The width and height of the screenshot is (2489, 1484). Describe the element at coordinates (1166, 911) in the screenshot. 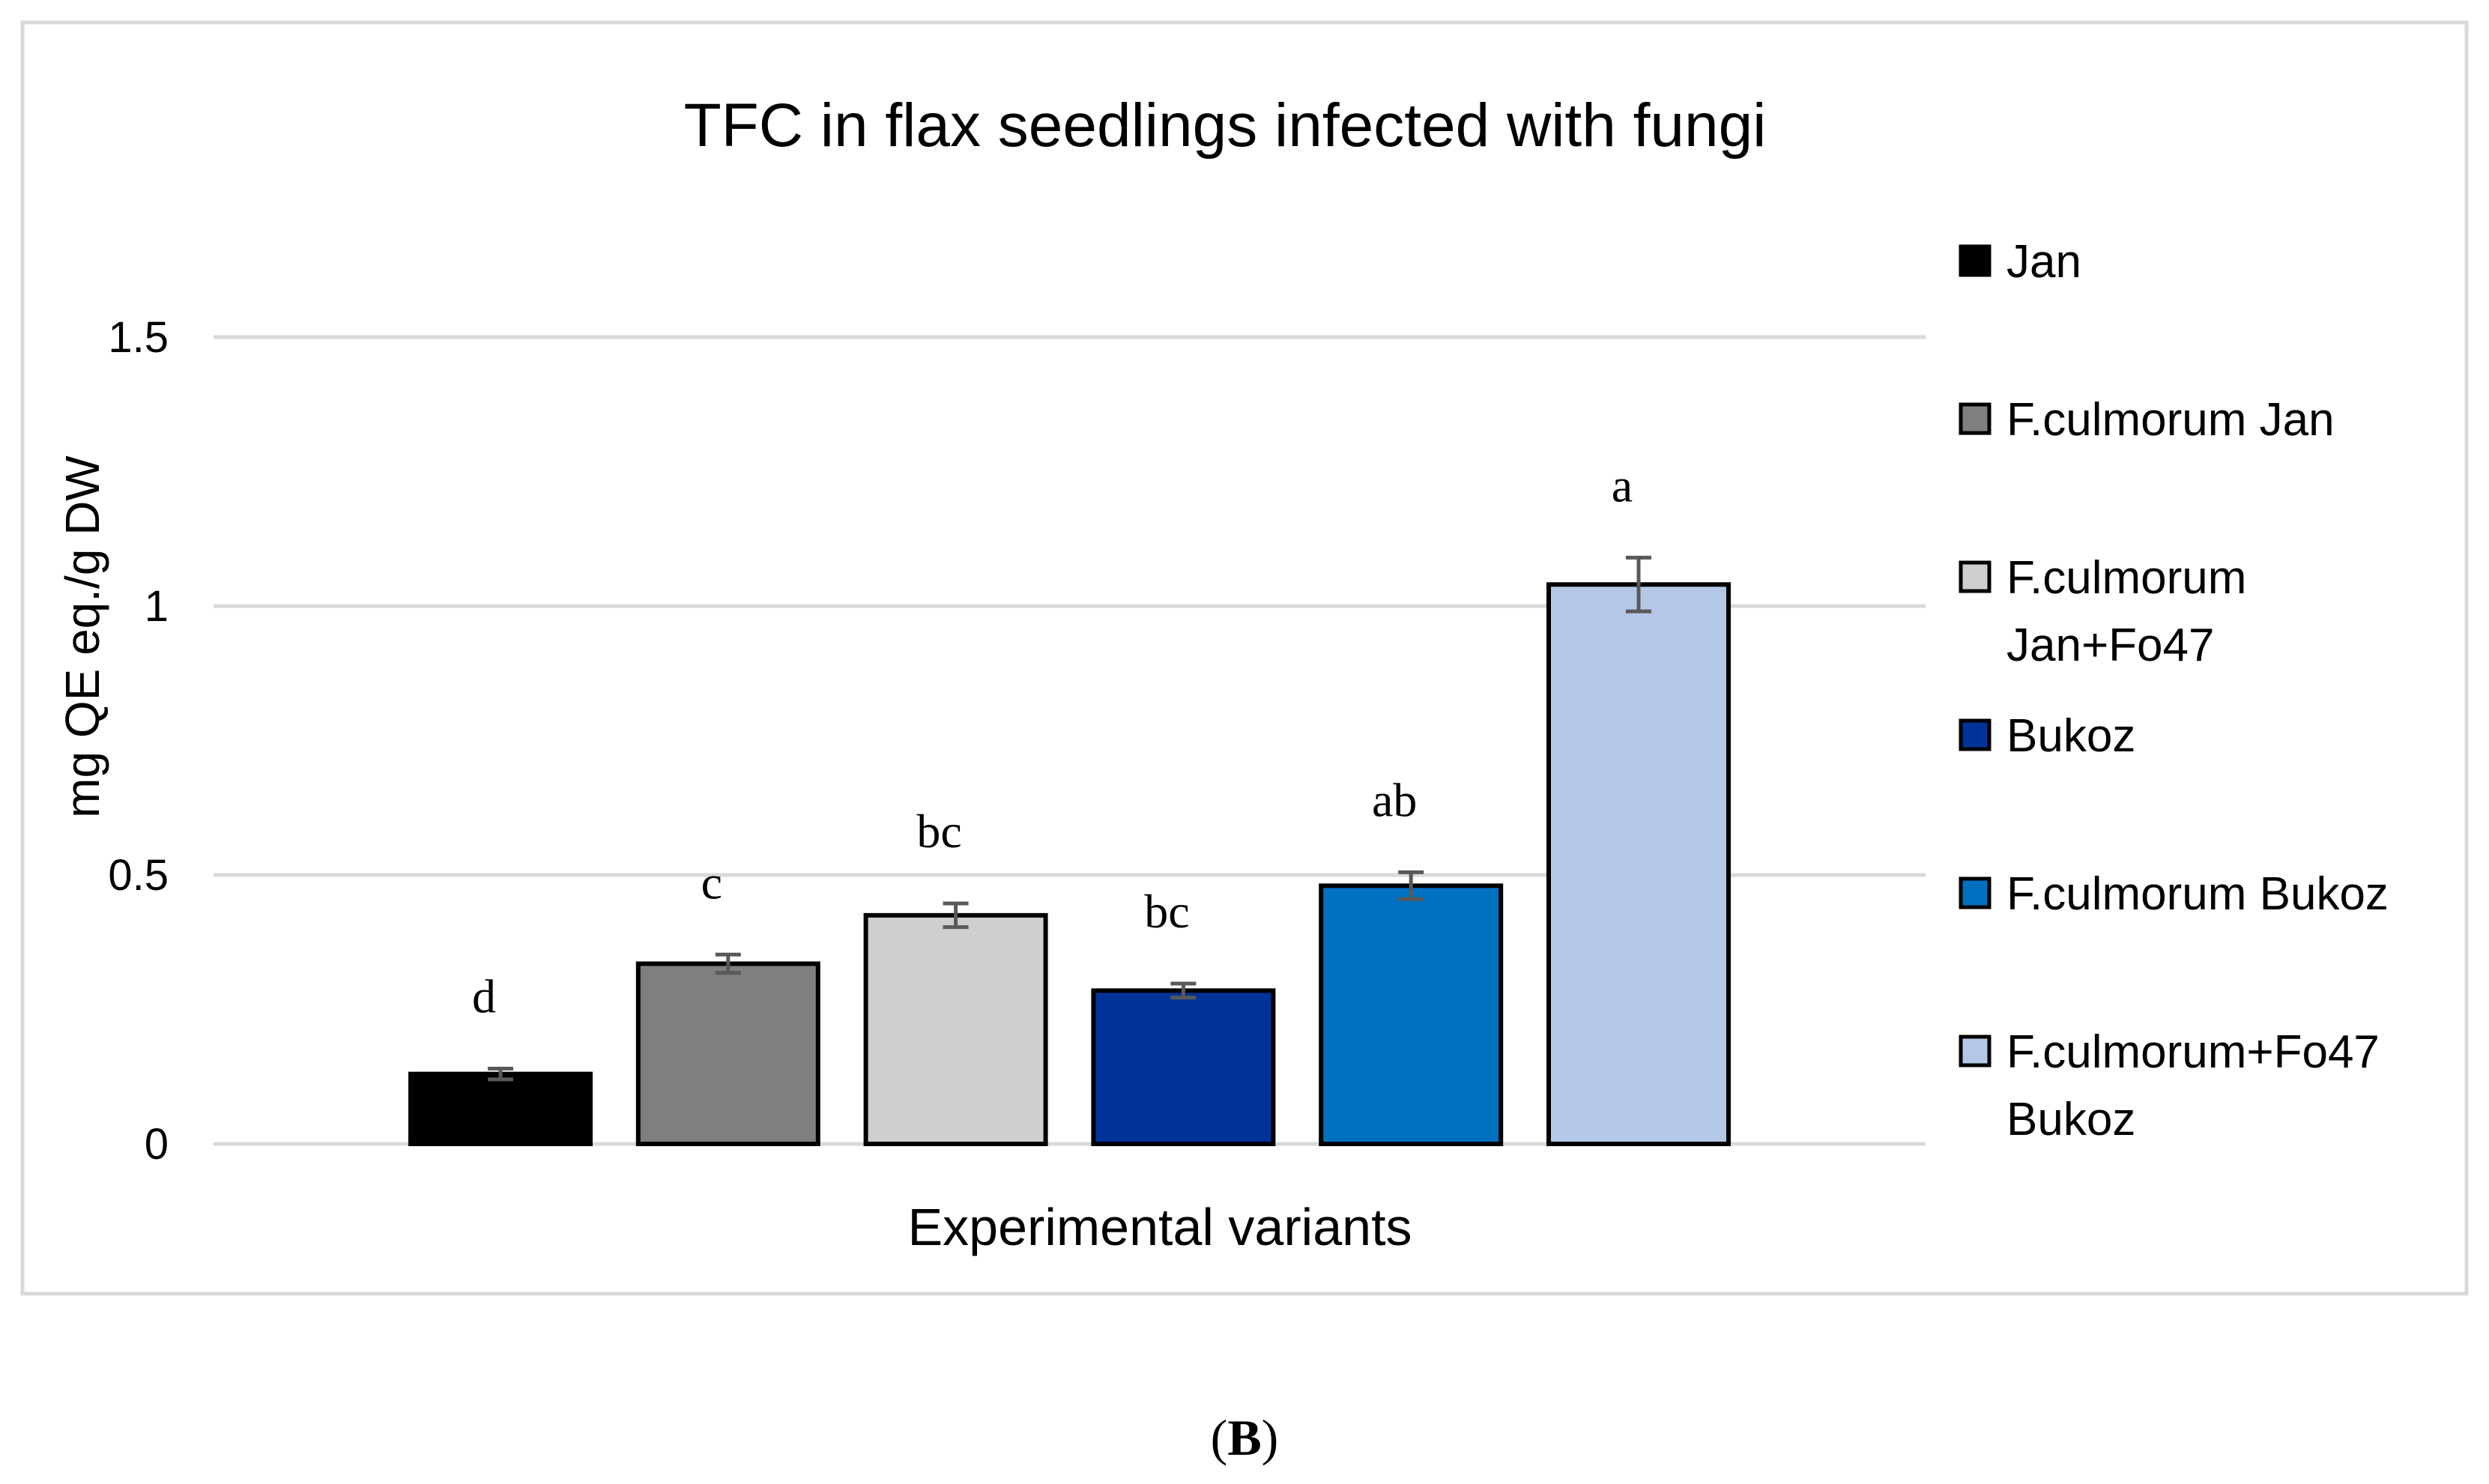

I see `significance-label-4: bc` at that location.